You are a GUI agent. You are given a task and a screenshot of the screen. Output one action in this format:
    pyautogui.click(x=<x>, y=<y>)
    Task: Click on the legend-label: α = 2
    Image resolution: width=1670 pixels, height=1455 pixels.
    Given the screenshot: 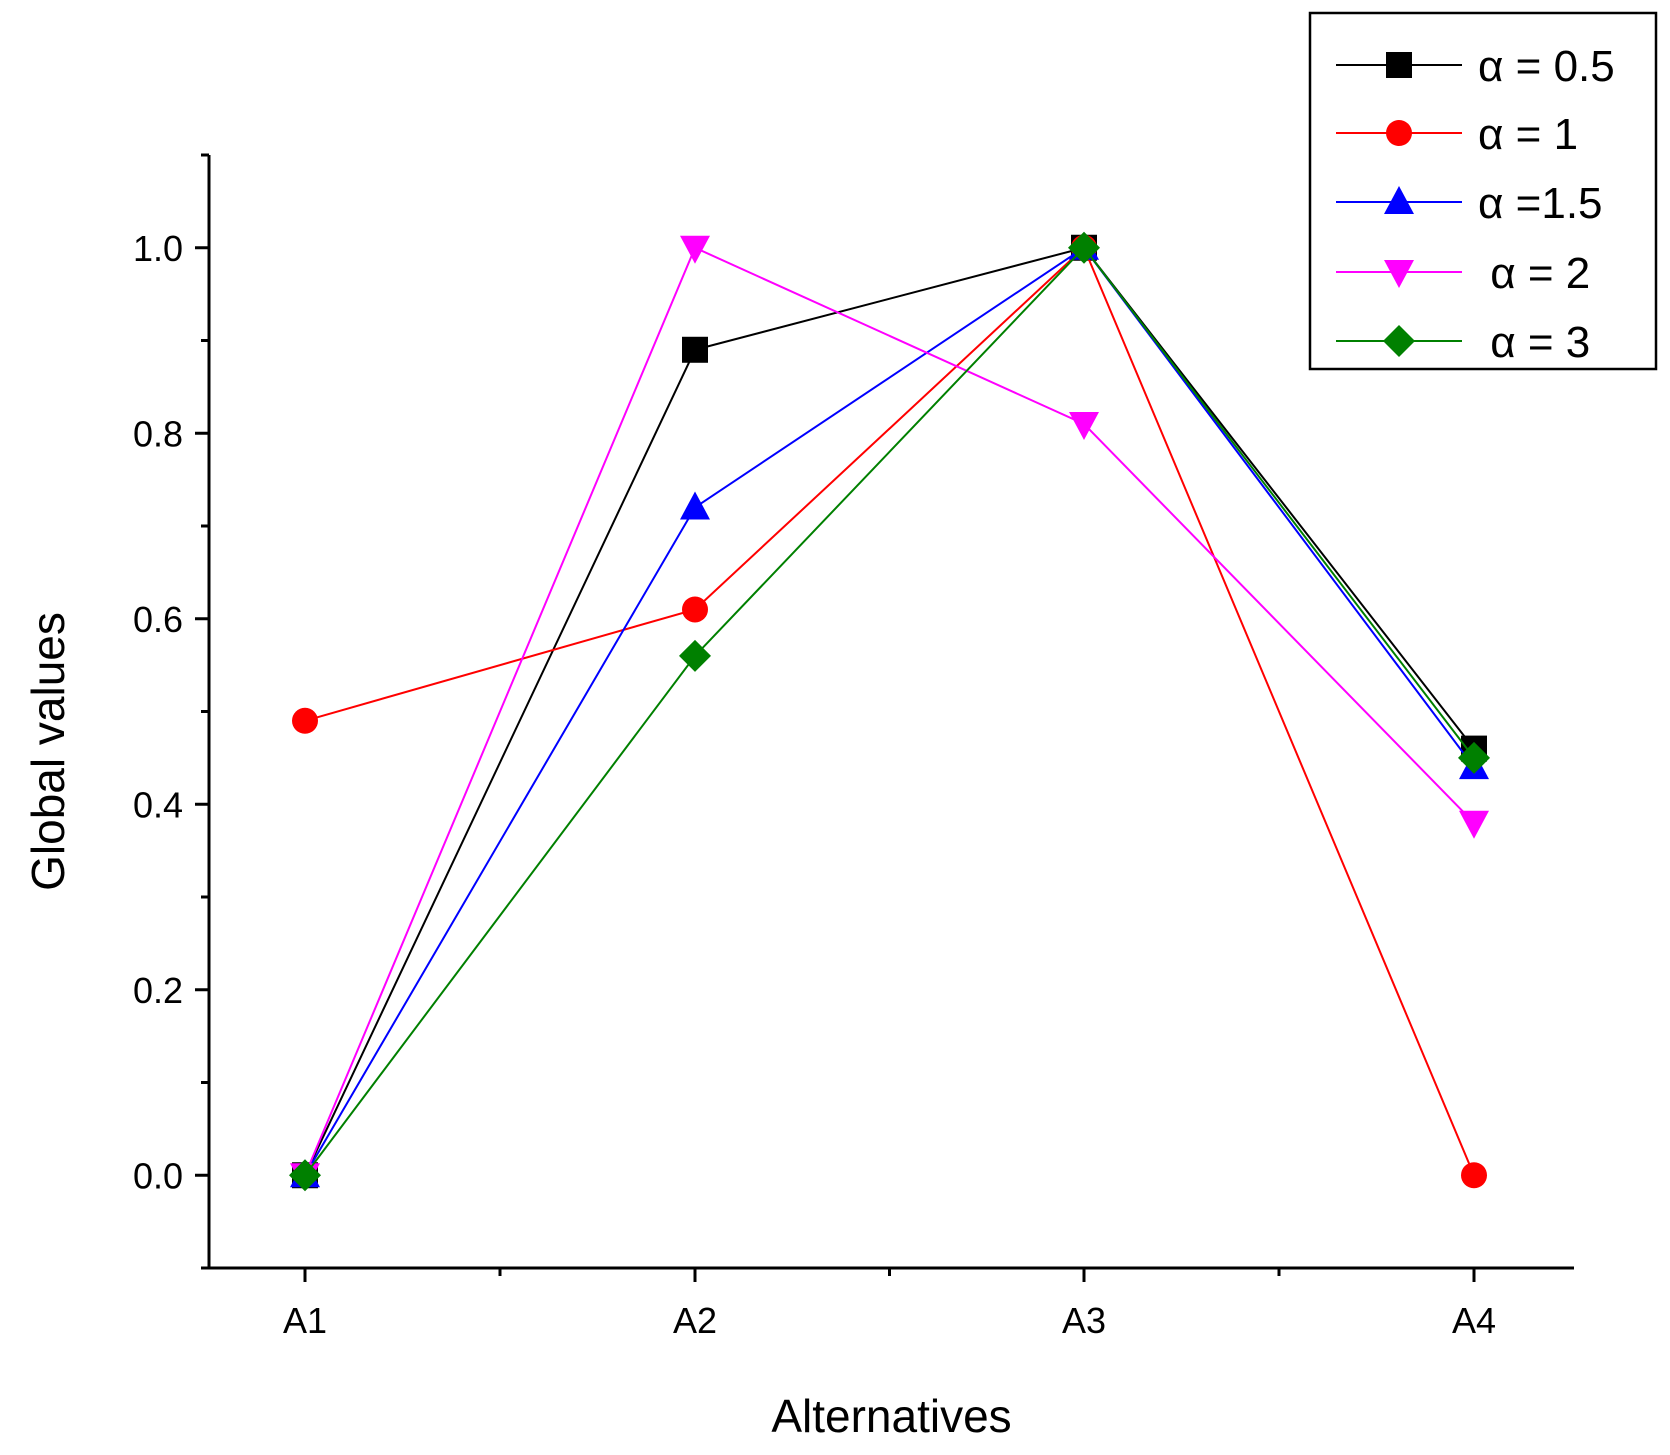 What is the action you would take?
    pyautogui.click(x=1534, y=273)
    